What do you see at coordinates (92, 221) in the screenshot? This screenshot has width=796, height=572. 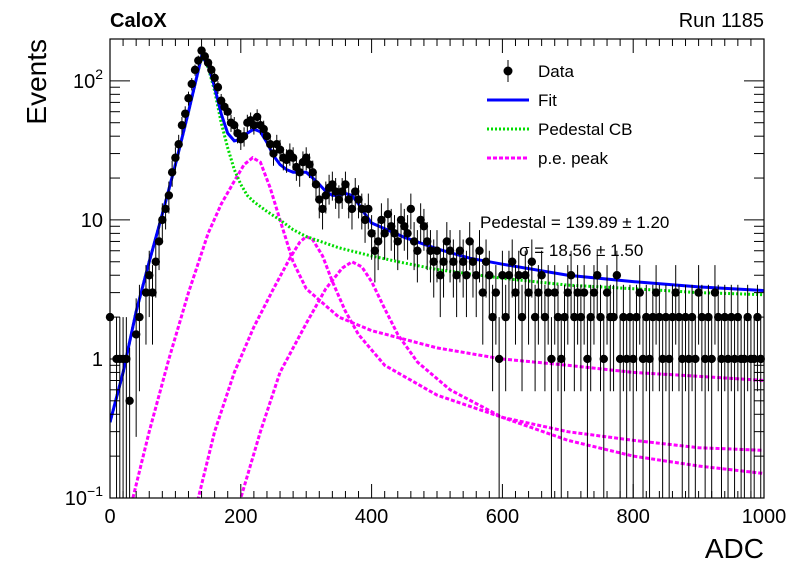 I see `y-tick-label: 10` at bounding box center [92, 221].